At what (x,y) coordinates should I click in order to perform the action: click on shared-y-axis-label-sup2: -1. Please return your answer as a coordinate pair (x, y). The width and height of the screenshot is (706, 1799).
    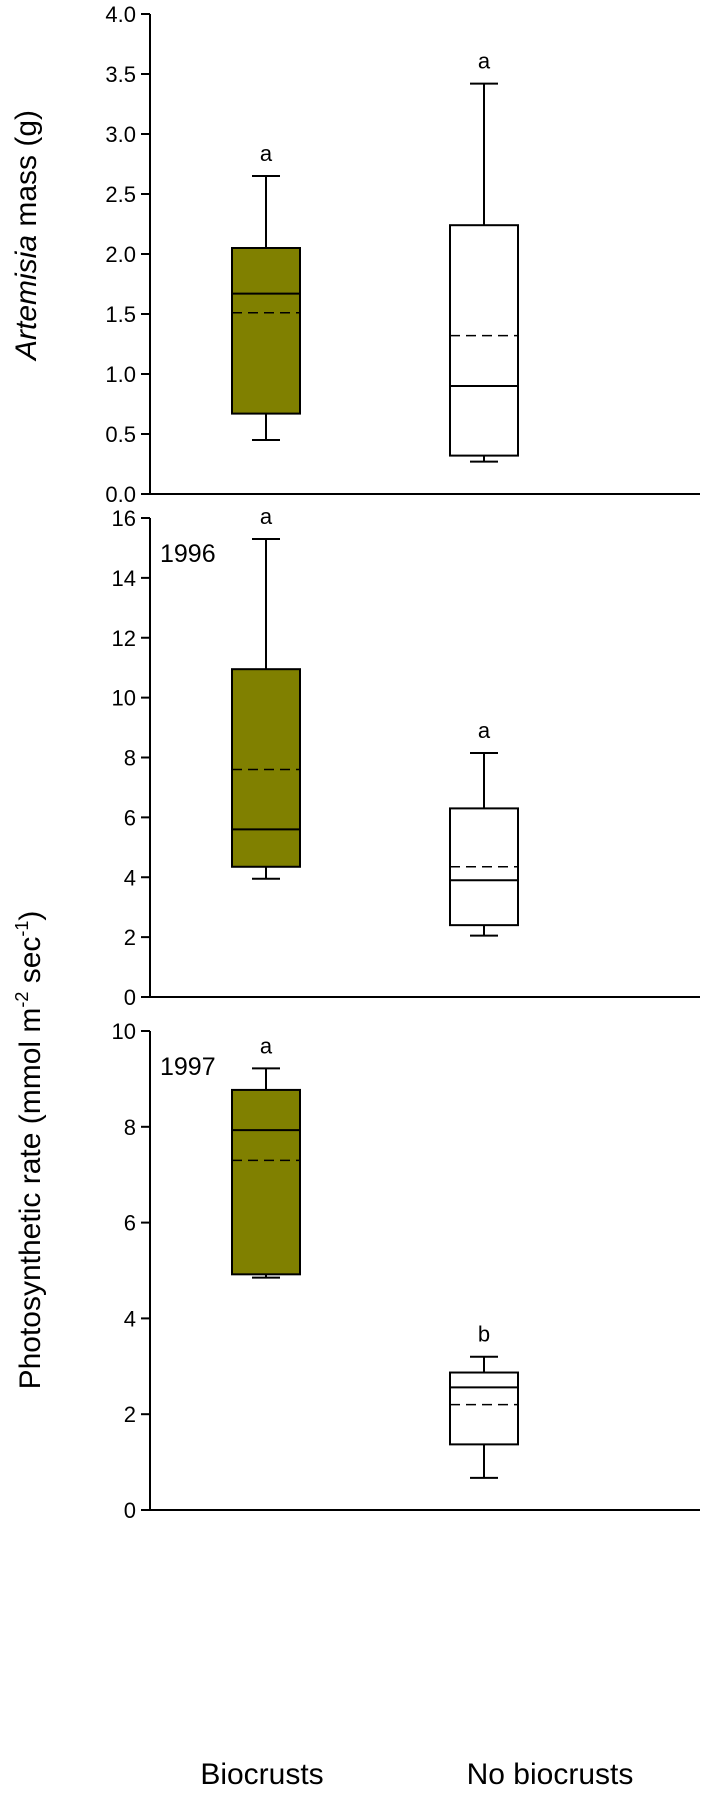
    Looking at the image, I should click on (22, 929).